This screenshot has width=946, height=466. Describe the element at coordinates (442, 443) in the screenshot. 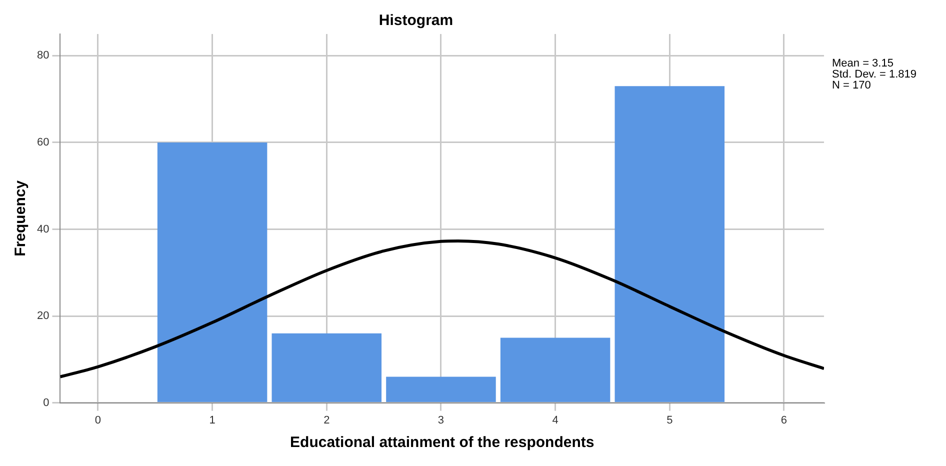

I see `x-axis-title: Educational attainment of the respondents` at that location.